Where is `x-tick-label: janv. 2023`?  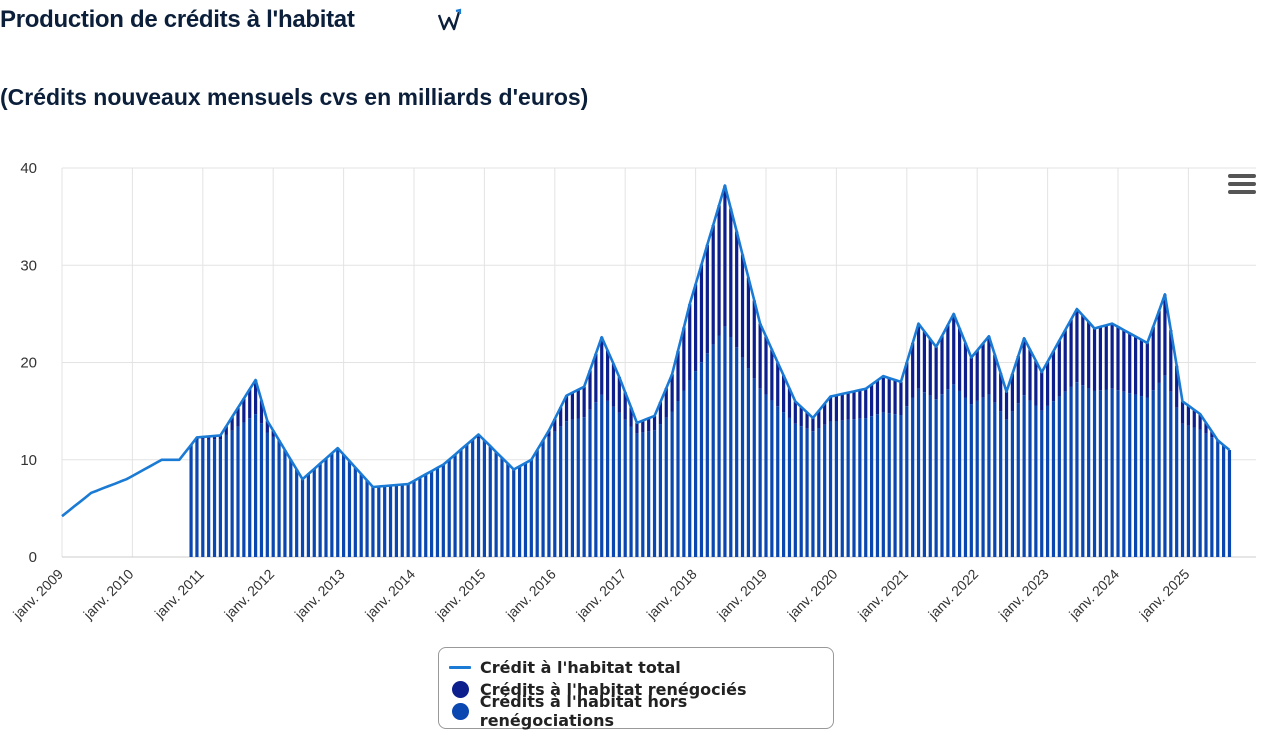
x-tick-label: janv. 2023 is located at coordinates (1023, 594).